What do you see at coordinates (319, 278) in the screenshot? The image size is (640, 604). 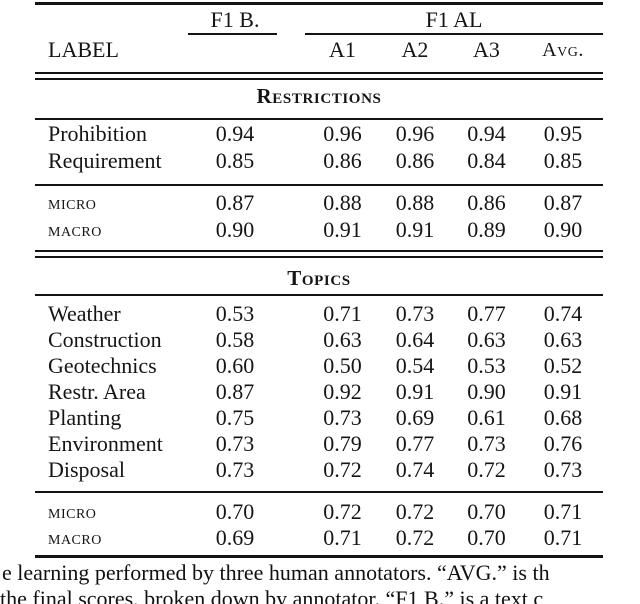 I see `section-title-topics: Topics` at bounding box center [319, 278].